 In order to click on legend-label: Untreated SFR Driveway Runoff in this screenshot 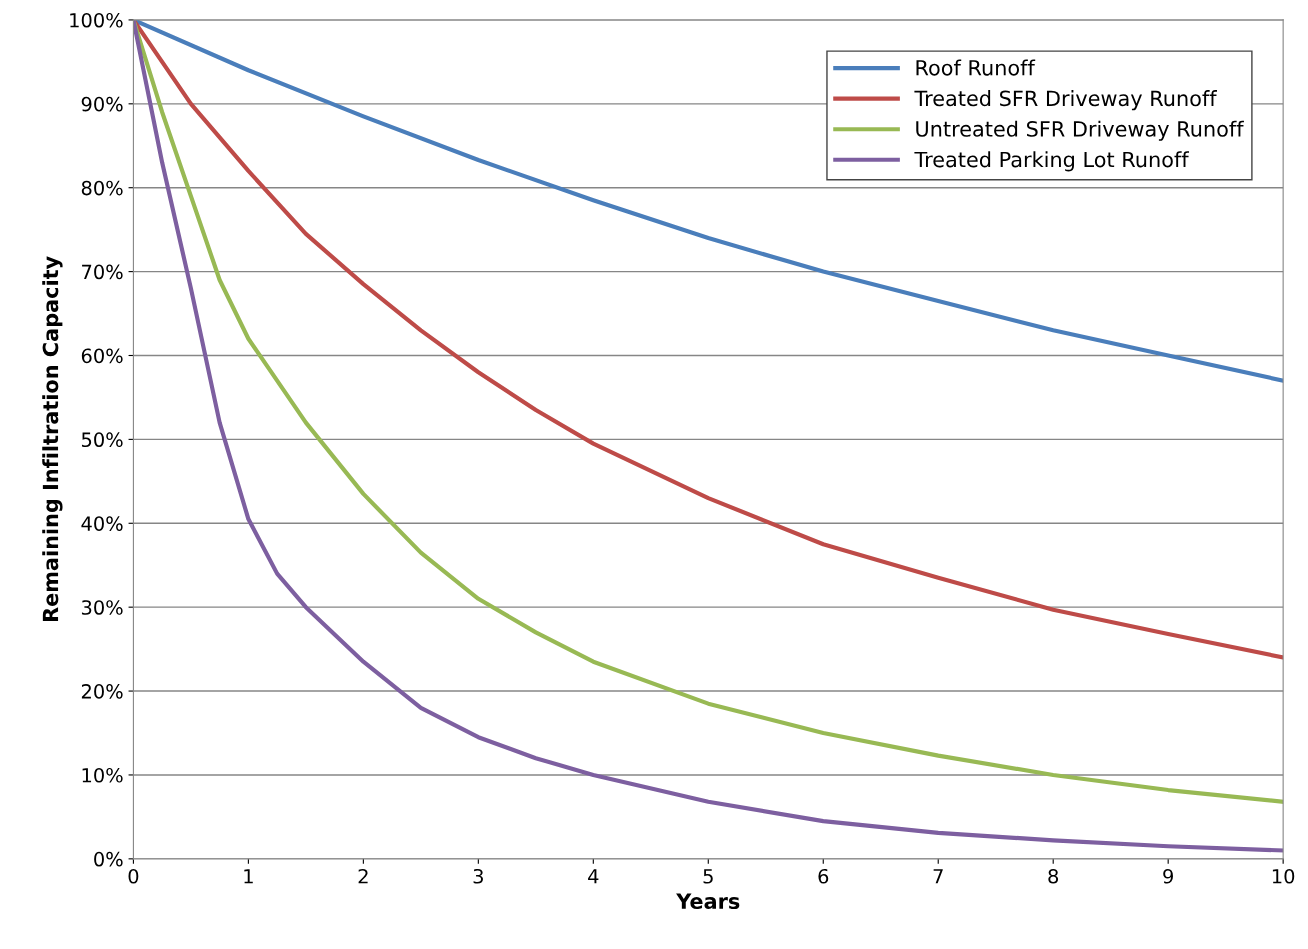, I will do `click(1080, 130)`.